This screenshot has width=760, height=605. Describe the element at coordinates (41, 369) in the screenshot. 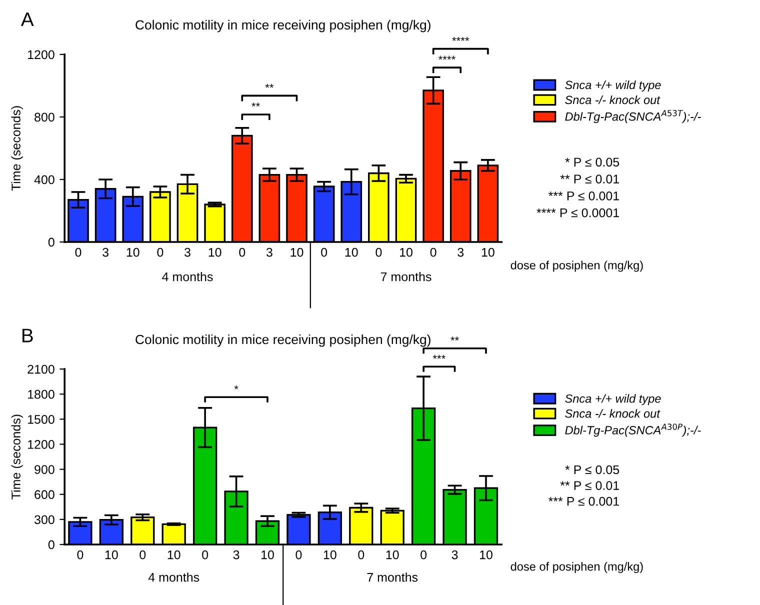

I see `y-tick-label: 2100` at that location.